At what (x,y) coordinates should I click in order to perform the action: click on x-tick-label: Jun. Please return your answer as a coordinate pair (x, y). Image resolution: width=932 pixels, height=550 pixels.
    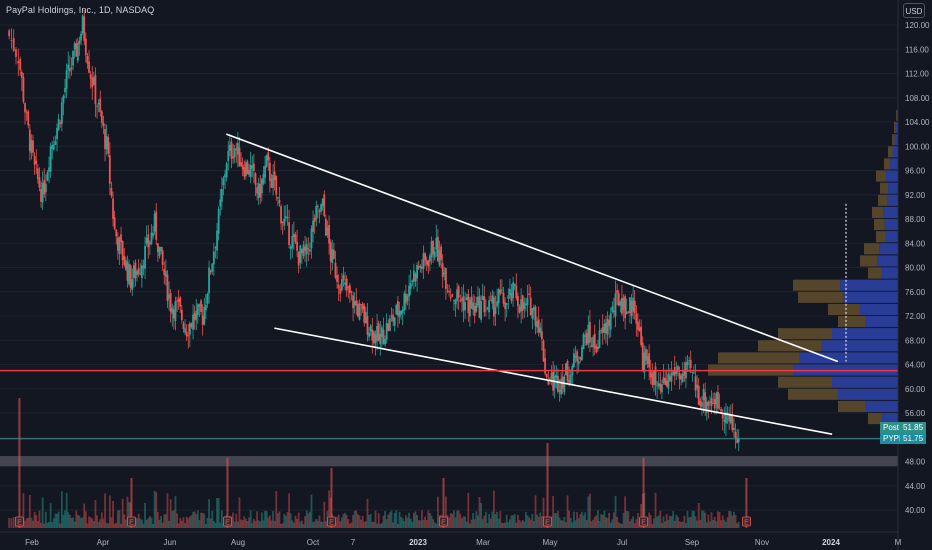
    Looking at the image, I should click on (170, 542).